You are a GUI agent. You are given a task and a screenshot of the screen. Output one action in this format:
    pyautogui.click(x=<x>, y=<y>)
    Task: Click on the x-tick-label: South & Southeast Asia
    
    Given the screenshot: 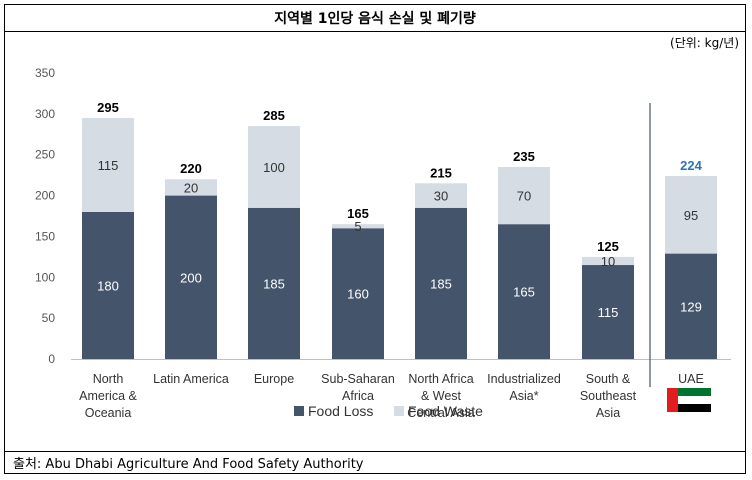 What is the action you would take?
    pyautogui.click(x=608, y=396)
    